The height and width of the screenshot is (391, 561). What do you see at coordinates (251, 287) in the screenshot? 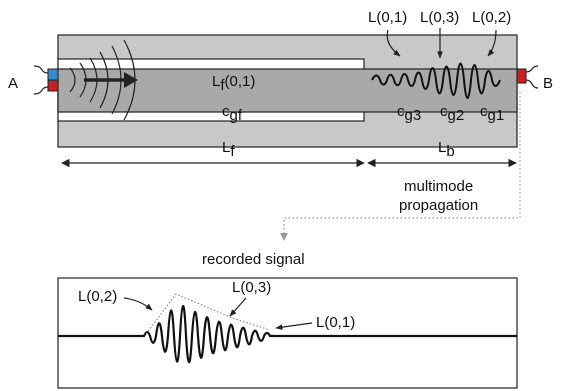
I see `sig-03-label: L(0,3)` at bounding box center [251, 287].